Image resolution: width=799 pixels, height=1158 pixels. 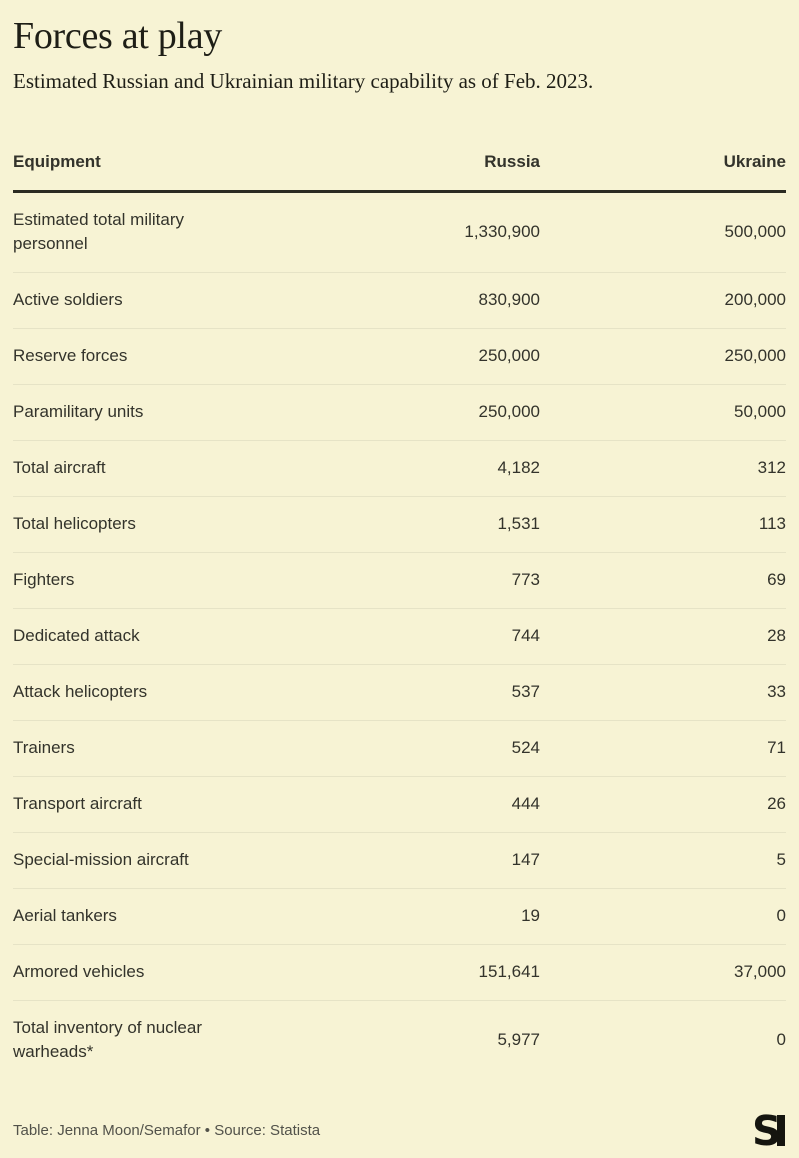 What do you see at coordinates (525, 636) in the screenshot?
I see `russia-value-cell: 744` at bounding box center [525, 636].